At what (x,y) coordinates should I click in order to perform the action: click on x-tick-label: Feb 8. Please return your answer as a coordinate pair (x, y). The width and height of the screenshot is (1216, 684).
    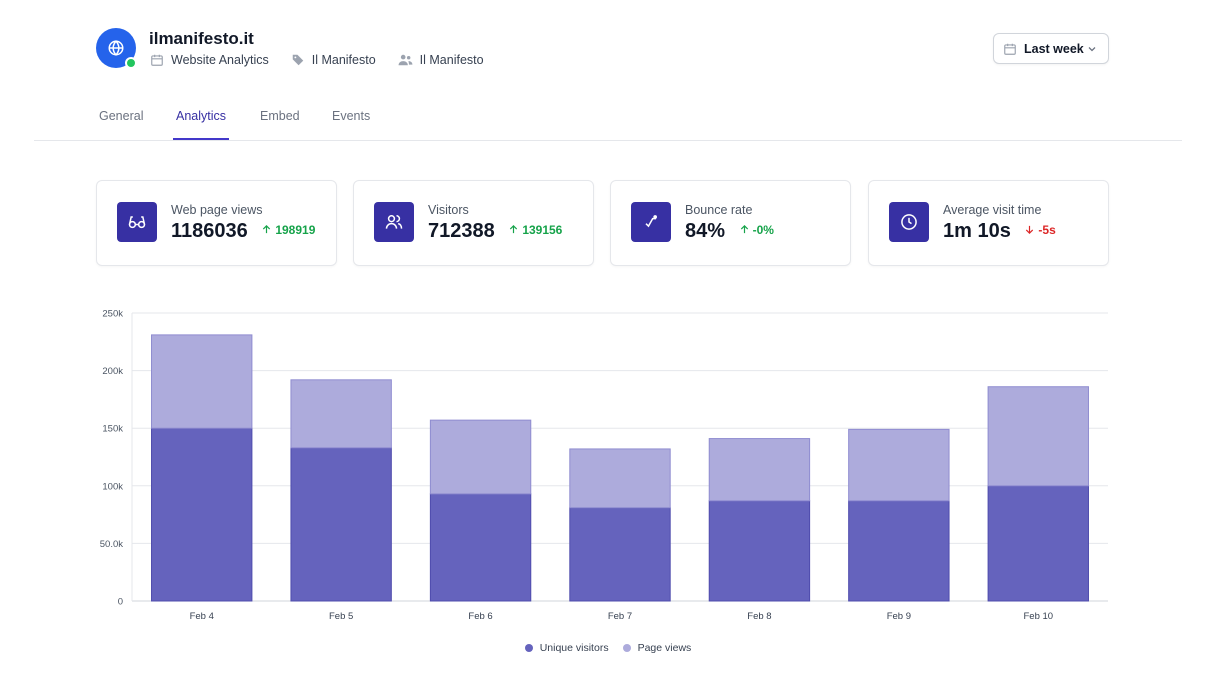
    Looking at the image, I should click on (759, 616).